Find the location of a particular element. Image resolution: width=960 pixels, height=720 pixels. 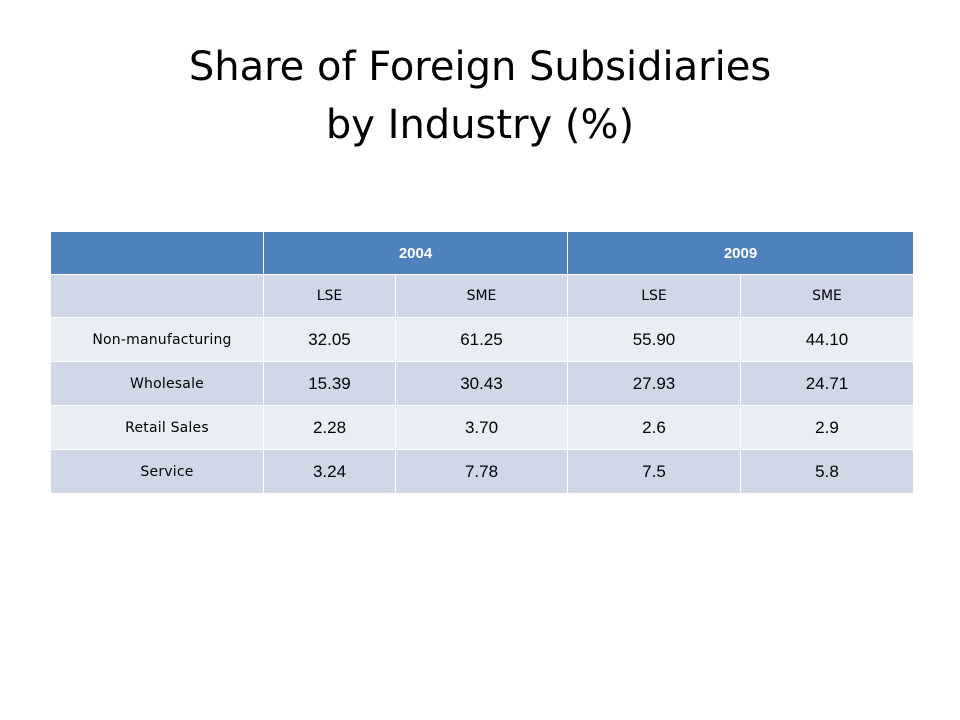

subheader-sme-2004: SME is located at coordinates (481, 296).